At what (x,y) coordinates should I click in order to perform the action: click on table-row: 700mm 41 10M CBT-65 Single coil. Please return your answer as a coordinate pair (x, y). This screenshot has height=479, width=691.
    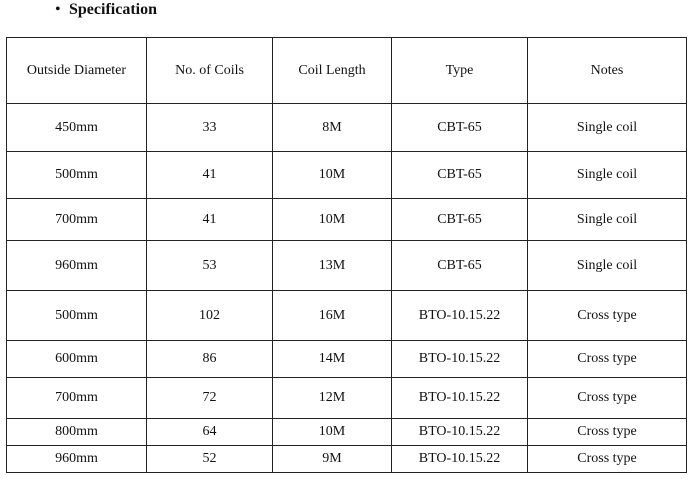
    Looking at the image, I should click on (346, 219).